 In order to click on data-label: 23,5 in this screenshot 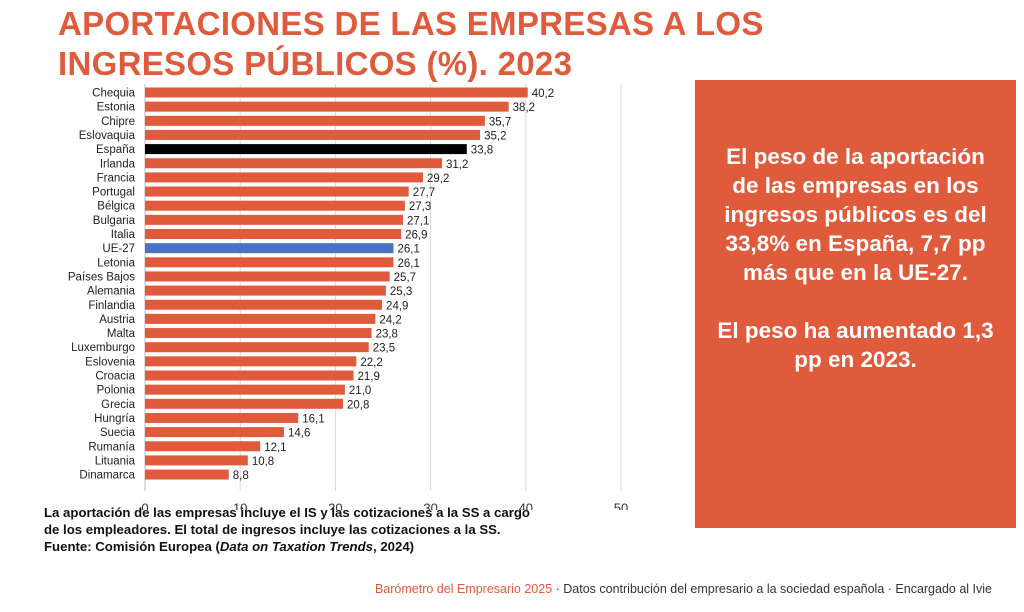, I will do `click(384, 349)`.